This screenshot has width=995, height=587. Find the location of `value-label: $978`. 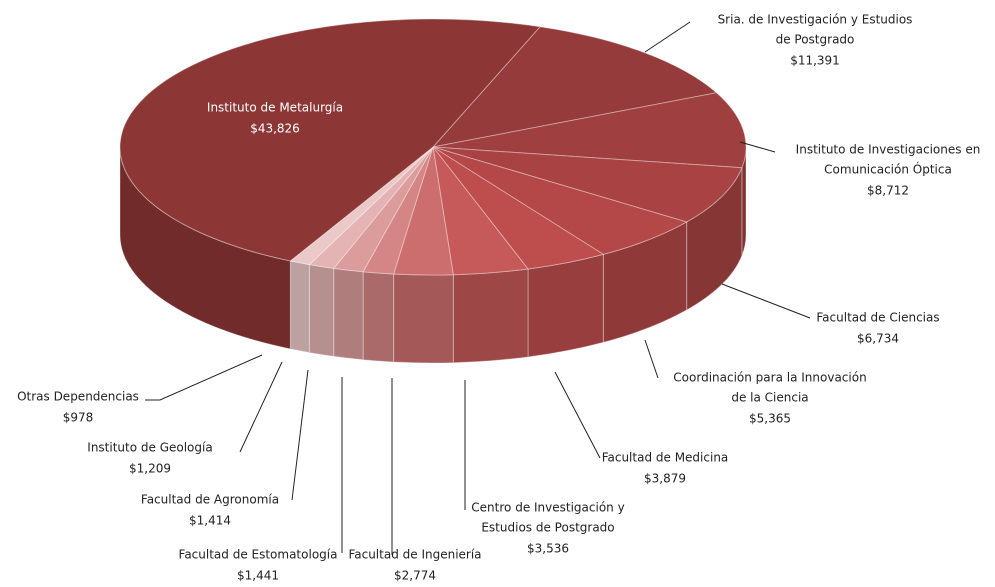

value-label: $978 is located at coordinates (78, 418).